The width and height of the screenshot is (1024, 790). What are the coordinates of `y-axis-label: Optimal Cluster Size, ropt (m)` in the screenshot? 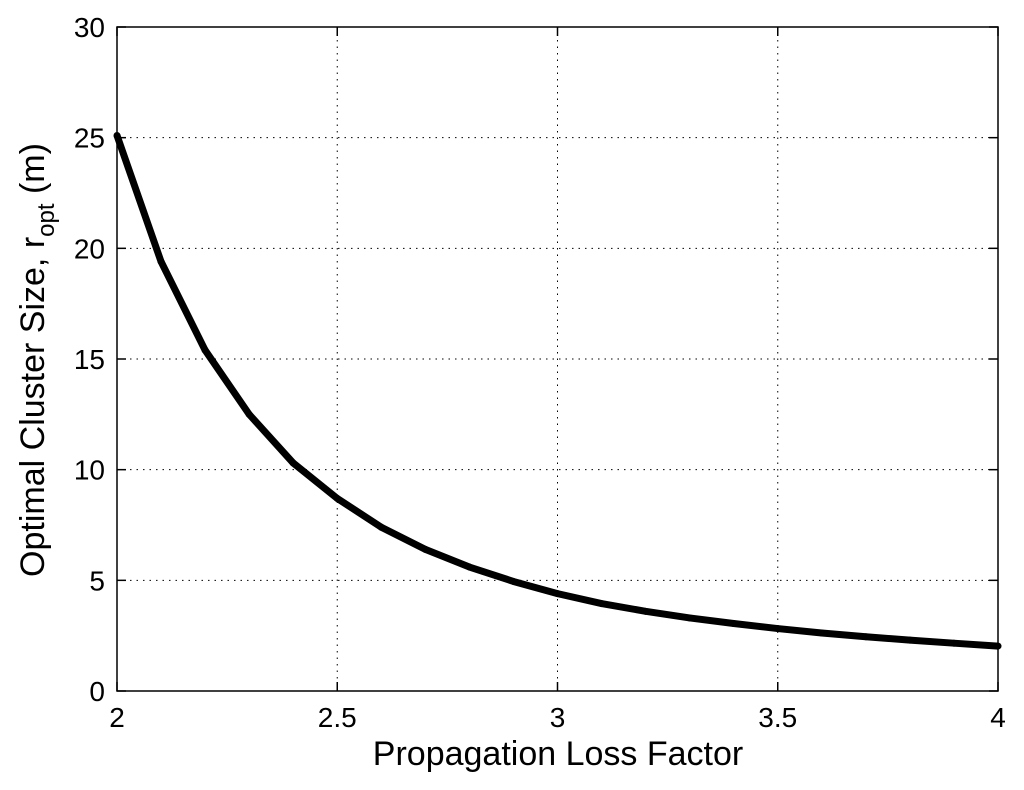 It's located at (37, 360).